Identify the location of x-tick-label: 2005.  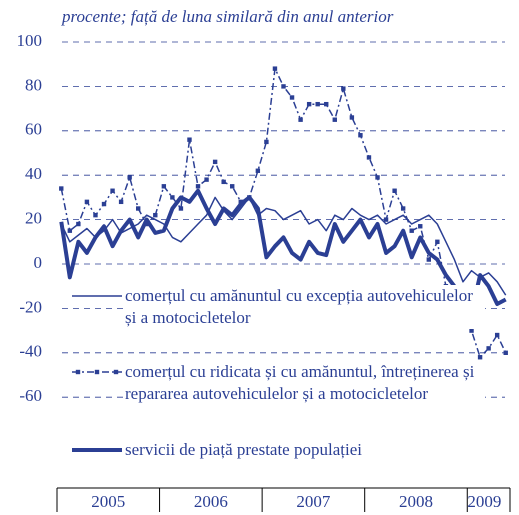
(108, 501).